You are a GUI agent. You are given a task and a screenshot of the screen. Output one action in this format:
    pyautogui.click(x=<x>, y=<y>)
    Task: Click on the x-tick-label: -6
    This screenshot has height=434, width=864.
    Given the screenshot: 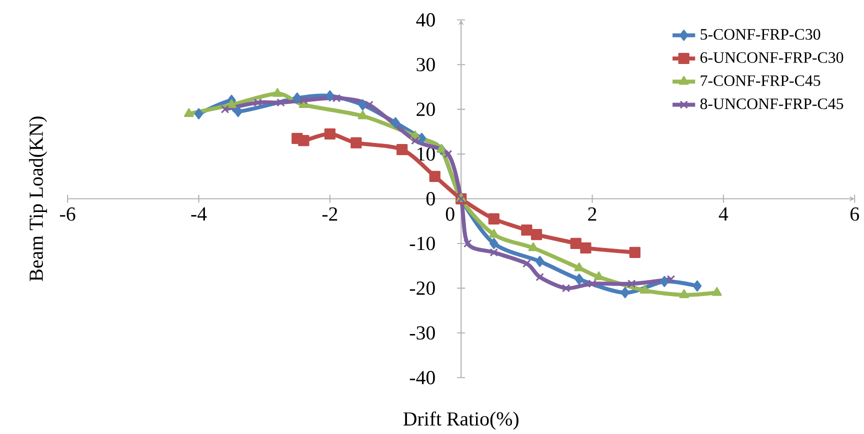 What is the action you would take?
    pyautogui.click(x=68, y=214)
    